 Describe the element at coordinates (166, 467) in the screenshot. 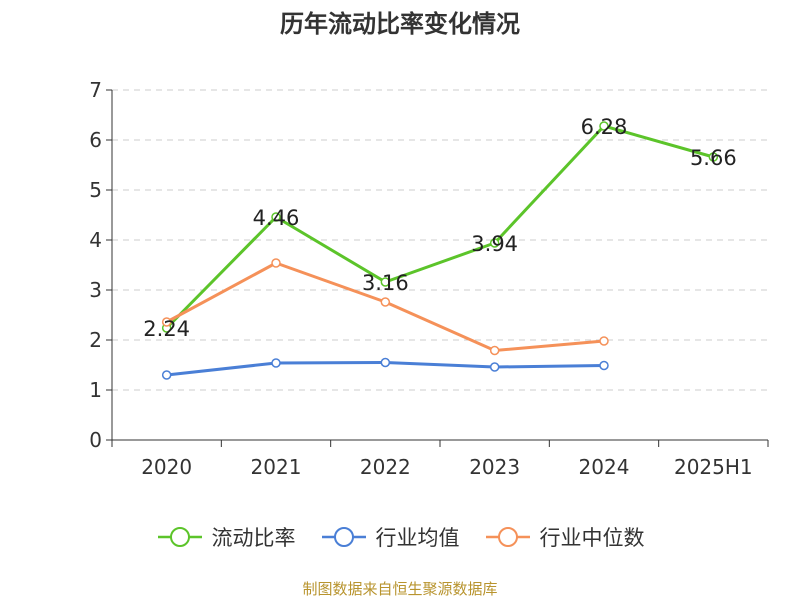

I see `x-tick-label: 2020` at that location.